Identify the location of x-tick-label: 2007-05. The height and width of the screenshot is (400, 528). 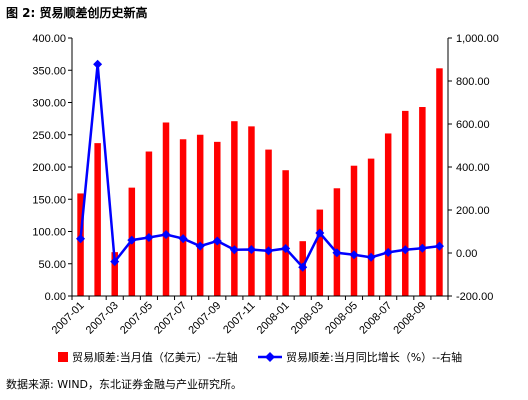
(136, 318).